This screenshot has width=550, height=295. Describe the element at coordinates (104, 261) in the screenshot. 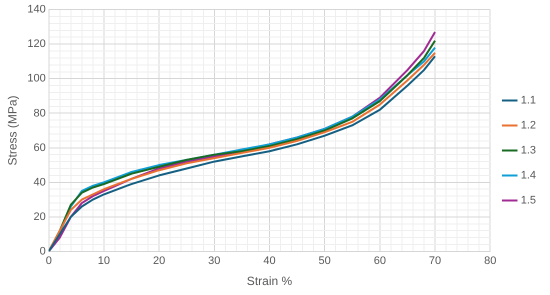

I see `x-tick-label: 10` at that location.